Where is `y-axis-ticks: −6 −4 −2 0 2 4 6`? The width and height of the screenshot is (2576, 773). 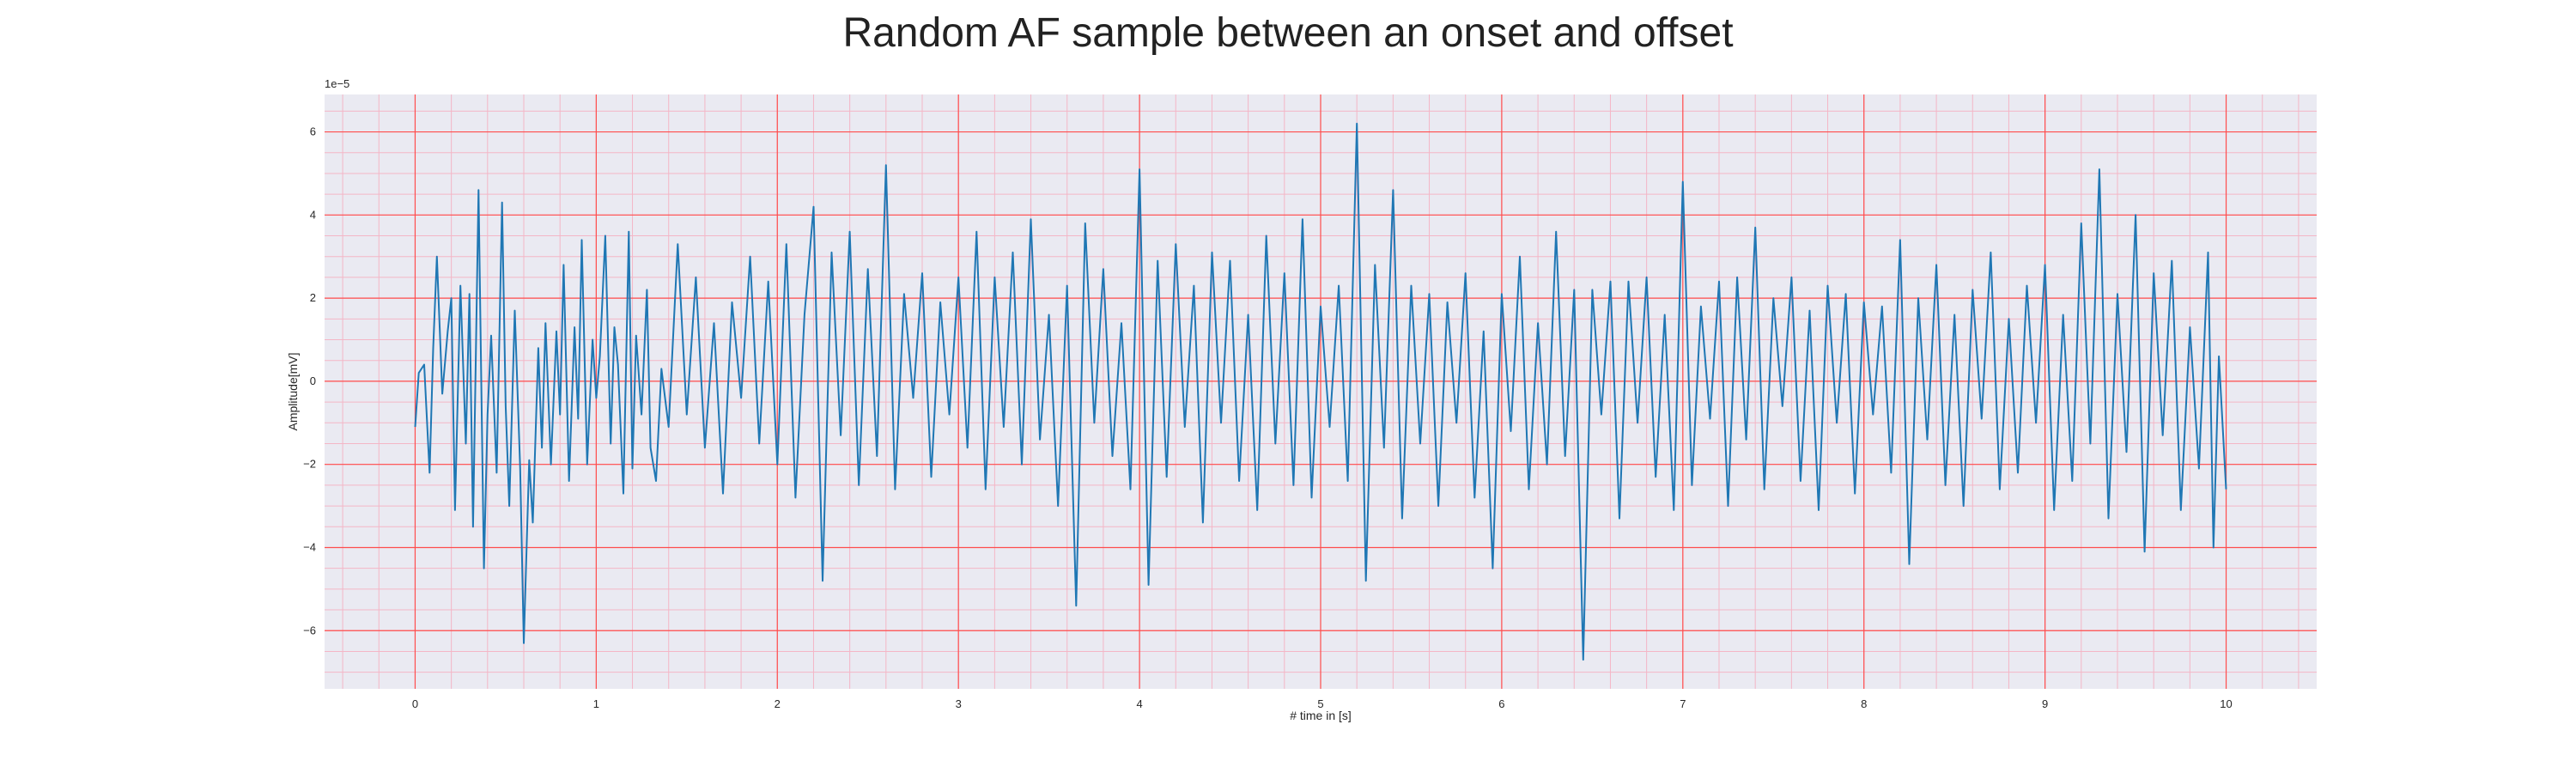 y-axis-ticks: −6 −4 −2 0 2 4 6 is located at coordinates (310, 381).